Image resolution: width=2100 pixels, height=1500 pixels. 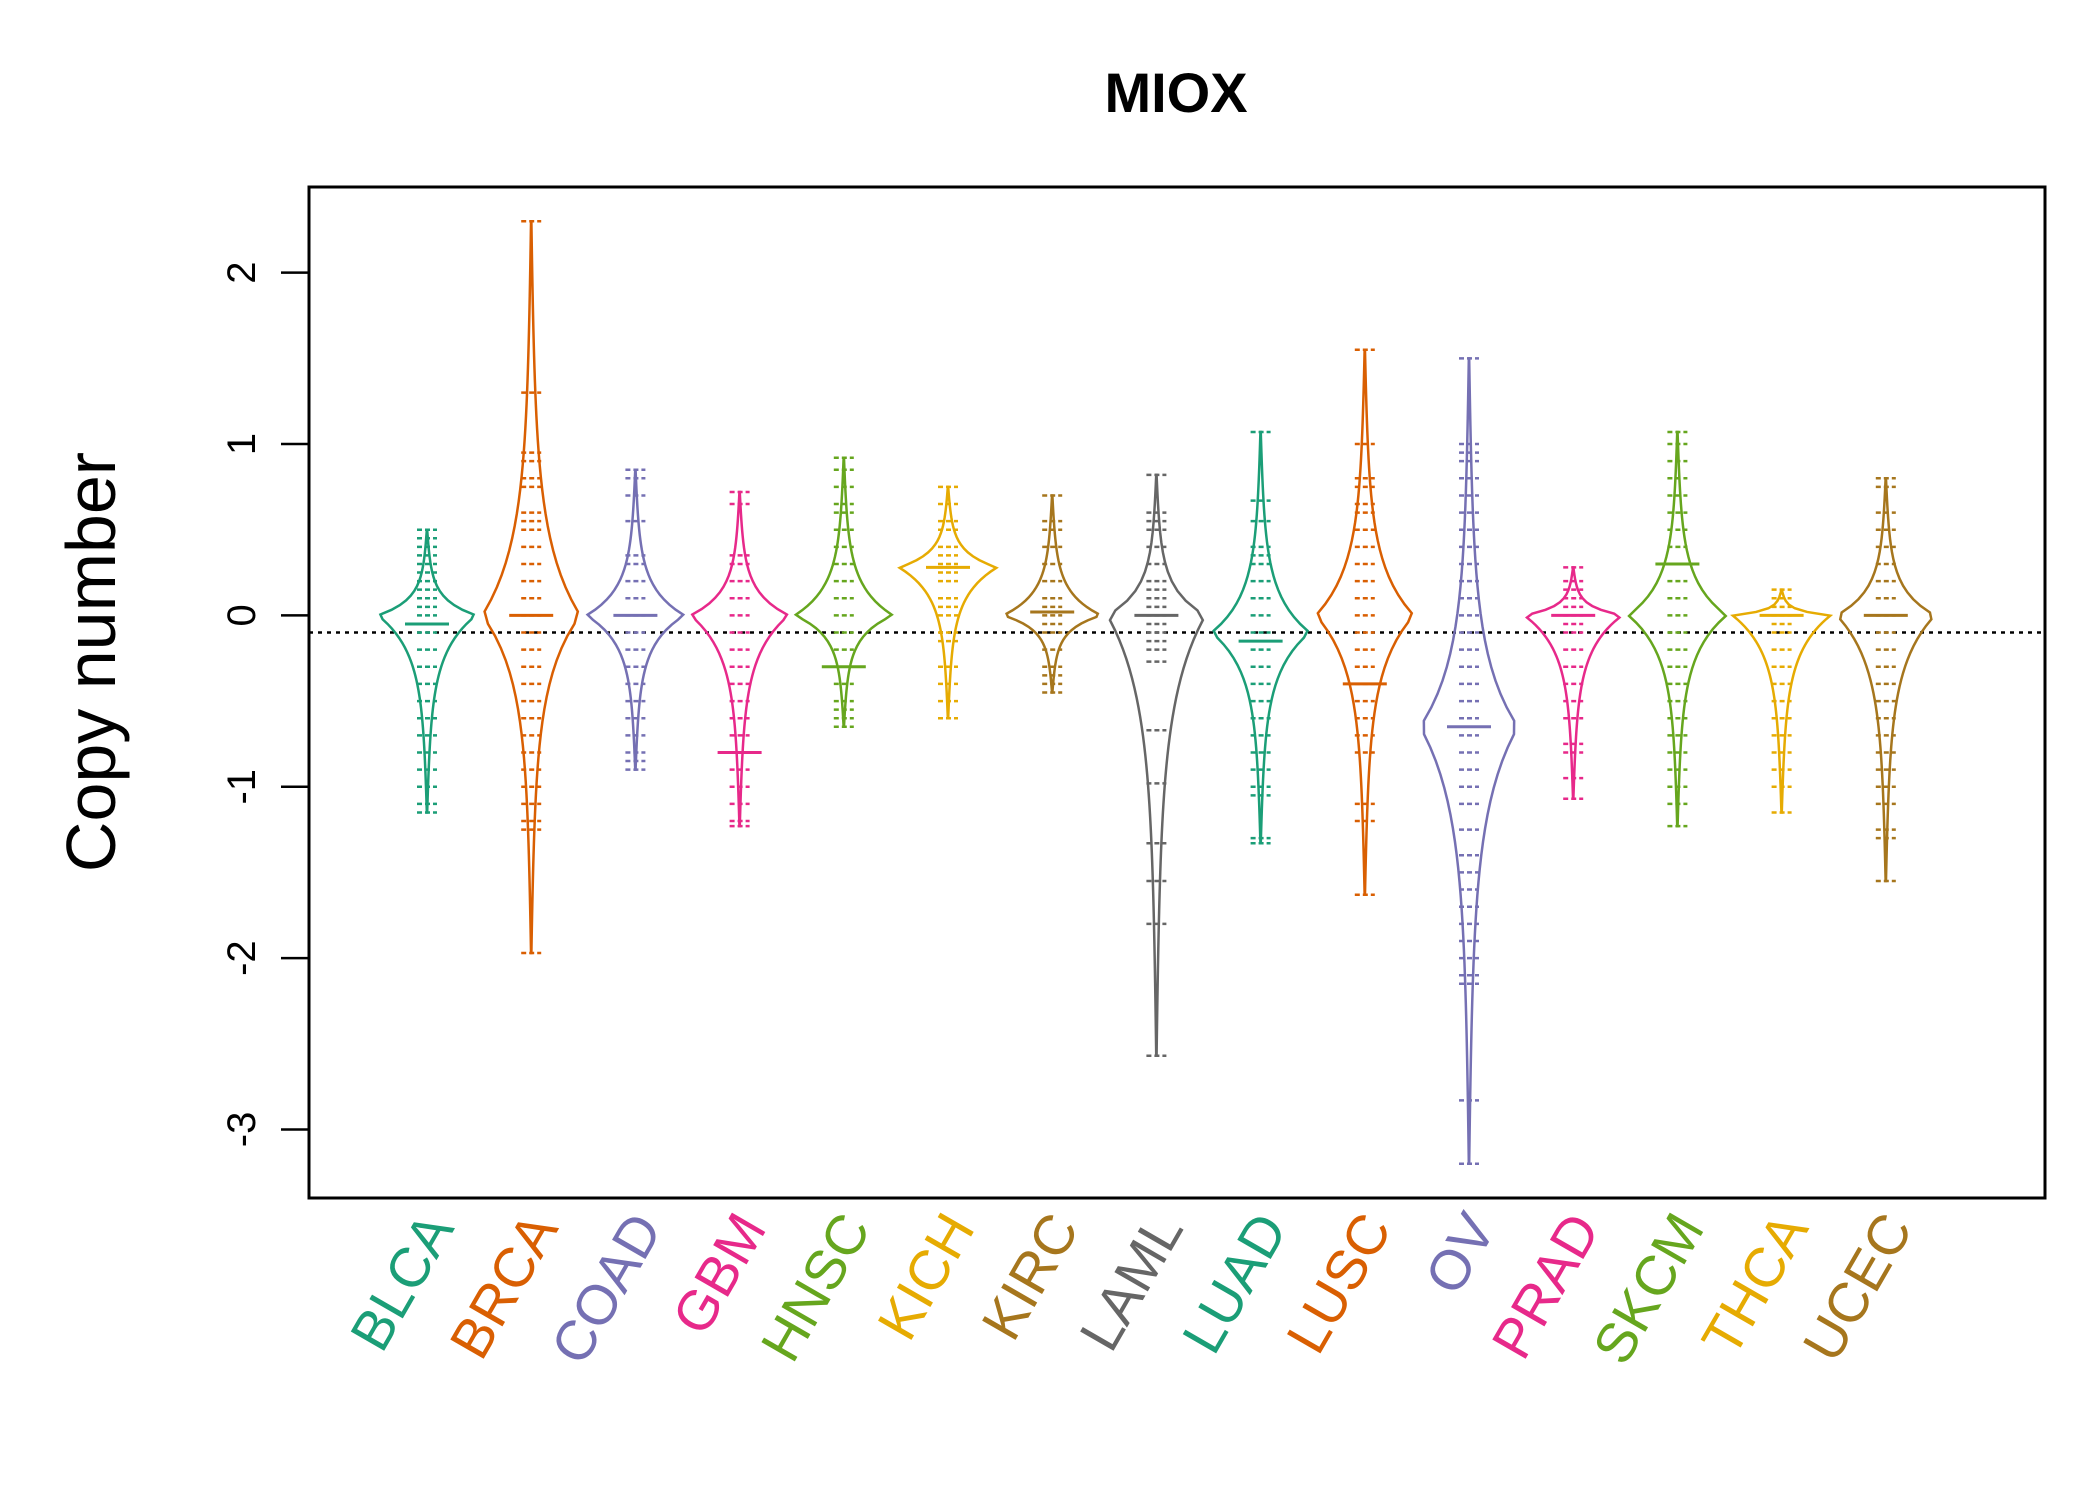 What do you see at coordinates (242, 958) in the screenshot?
I see `y-tick-label: -2` at bounding box center [242, 958].